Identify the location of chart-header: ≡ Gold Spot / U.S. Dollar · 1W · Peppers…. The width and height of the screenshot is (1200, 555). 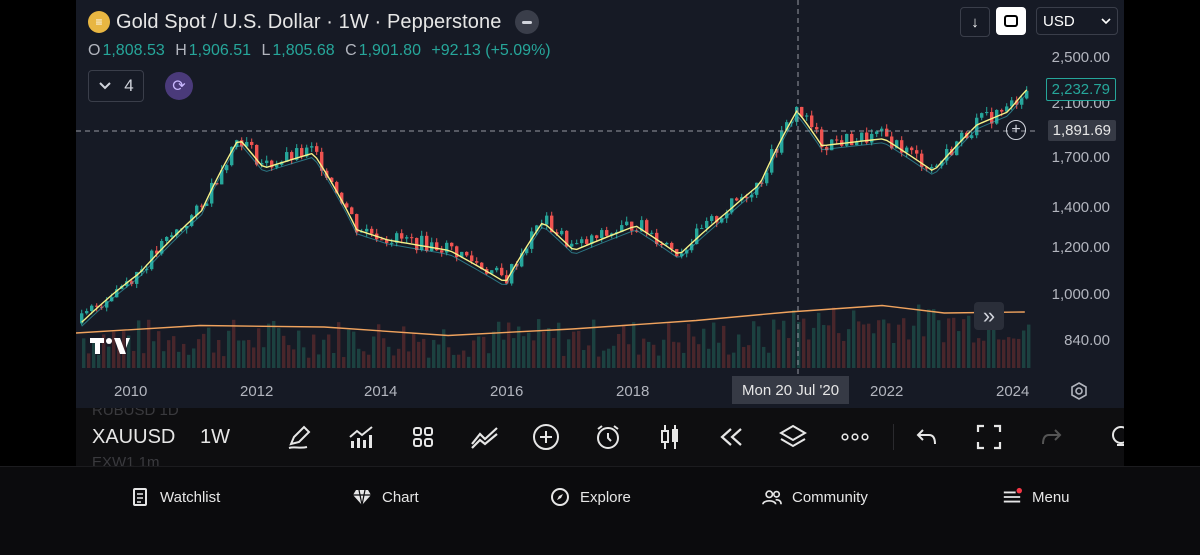
(314, 22).